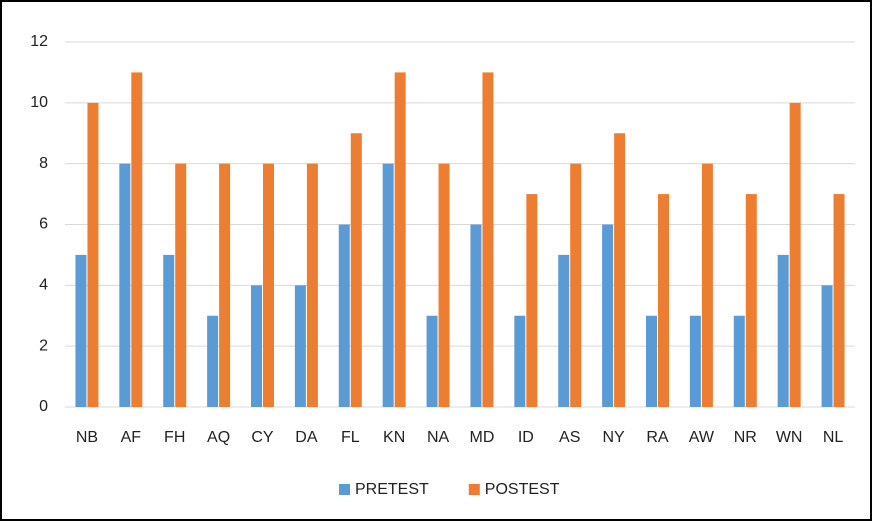  I want to click on x-tick-label: NL, so click(833, 437).